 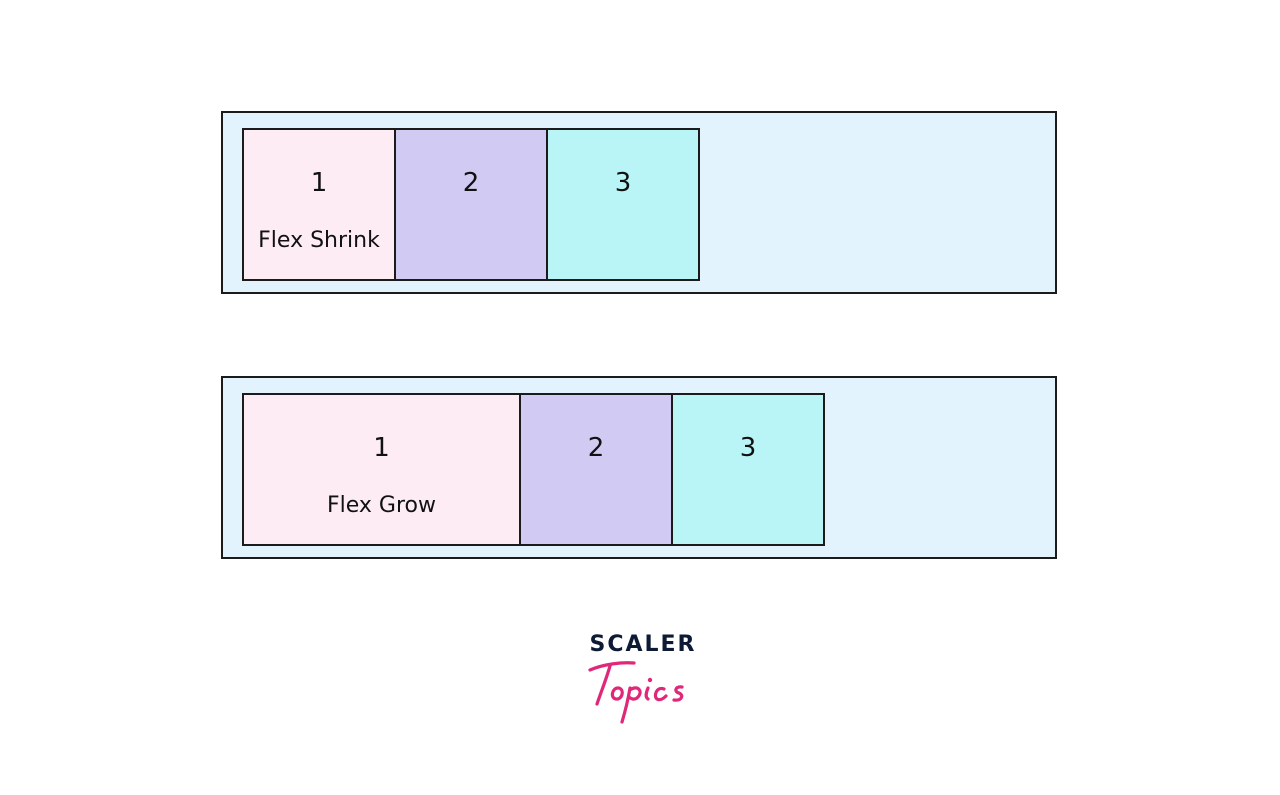 What do you see at coordinates (596, 448) in the screenshot?
I see `grow-item-2-number: 2` at bounding box center [596, 448].